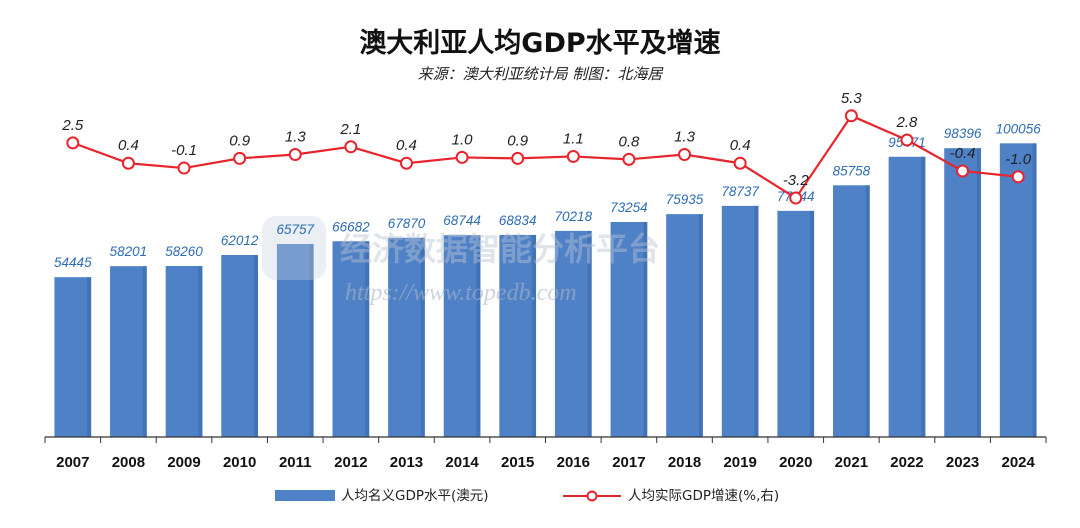 Image resolution: width=1080 pixels, height=528 pixels. What do you see at coordinates (573, 156) in the screenshot?
I see `growth-point-2016` at bounding box center [573, 156].